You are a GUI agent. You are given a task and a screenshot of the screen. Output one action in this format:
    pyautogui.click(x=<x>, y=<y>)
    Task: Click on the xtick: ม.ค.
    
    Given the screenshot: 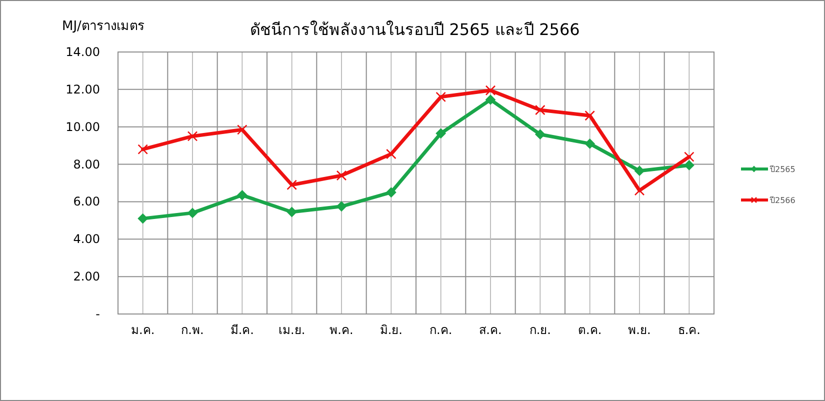 What is the action you would take?
    pyautogui.click(x=143, y=330)
    